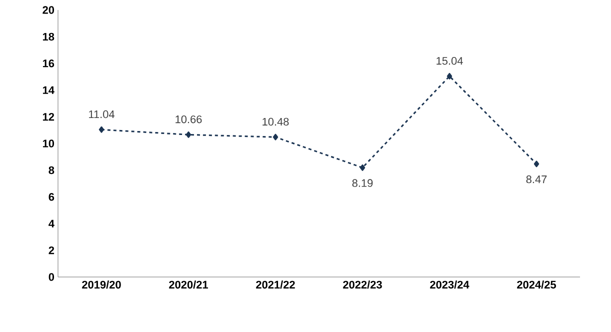 This screenshot has width=611, height=332. I want to click on y-tick-label: 18, so click(48, 36).